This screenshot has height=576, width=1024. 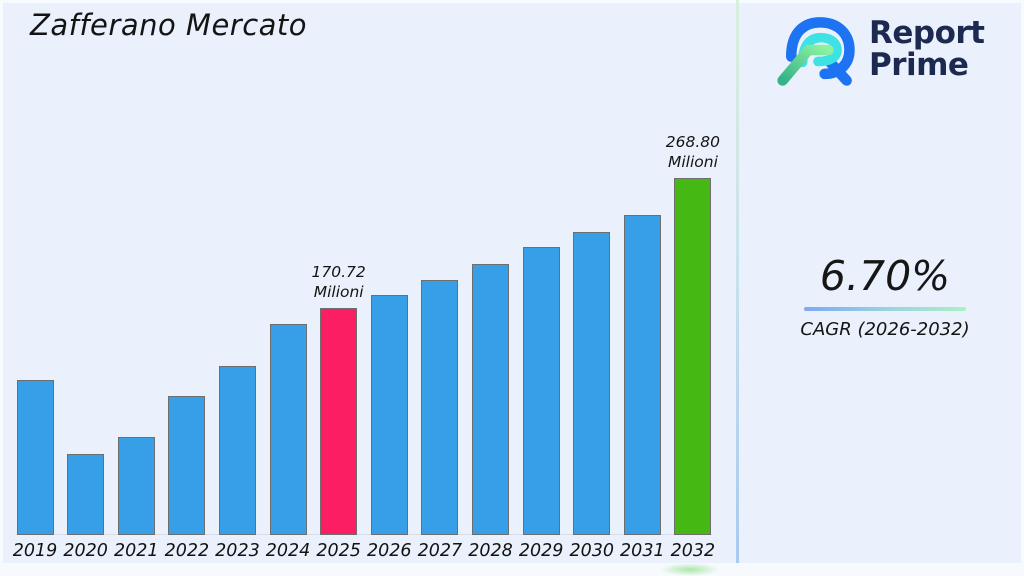 What do you see at coordinates (288, 429) in the screenshot?
I see `bar-2024` at bounding box center [288, 429].